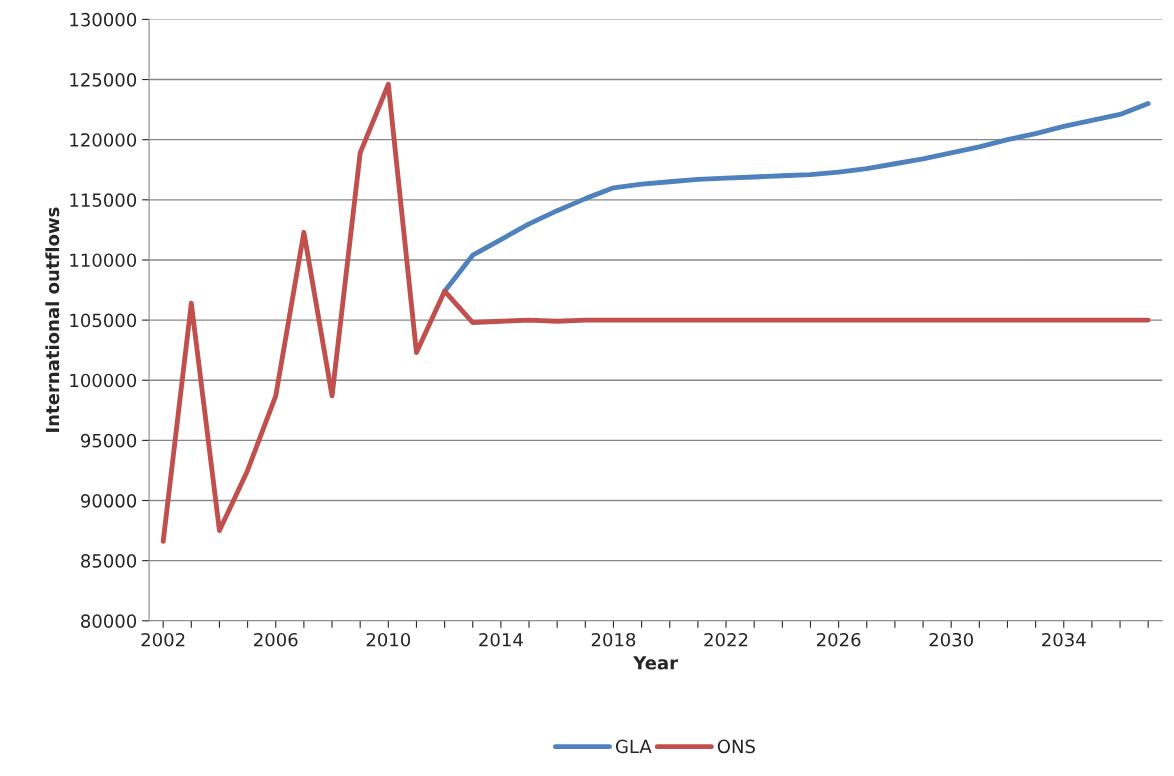 The width and height of the screenshot is (1174, 776). I want to click on legend-label: GLA, so click(633, 746).